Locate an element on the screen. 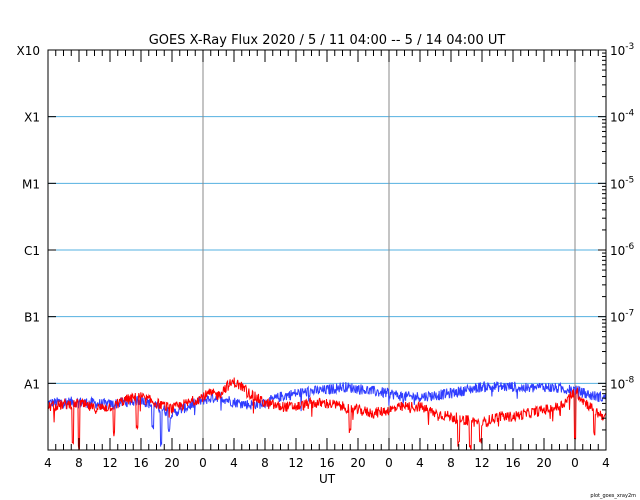 Image resolution: width=640 pixels, height=500 pixels. x-axis-tick-labels: 4 8 12 16 20 0 4 8 12 16 20 0 4 8 12 16 20 0 4 is located at coordinates (327, 463).